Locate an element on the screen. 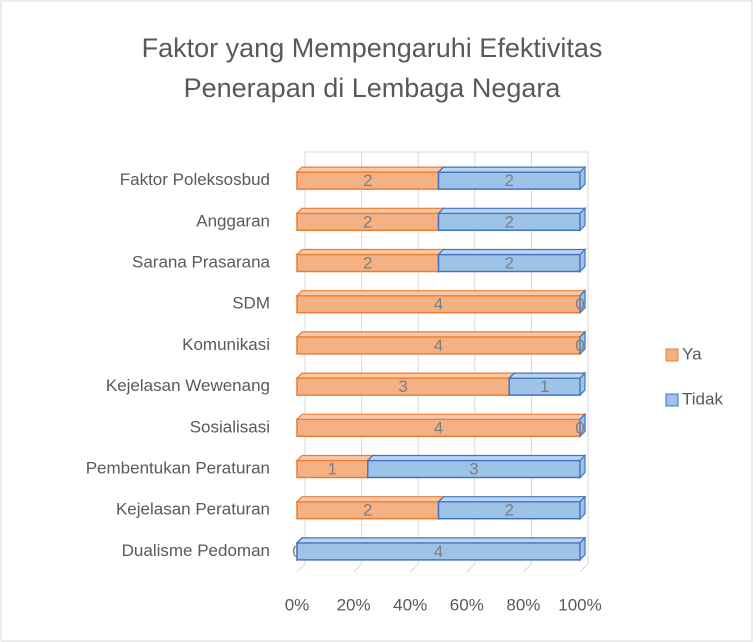 The width and height of the screenshot is (753, 642). legend-label: Tidak is located at coordinates (702, 398).